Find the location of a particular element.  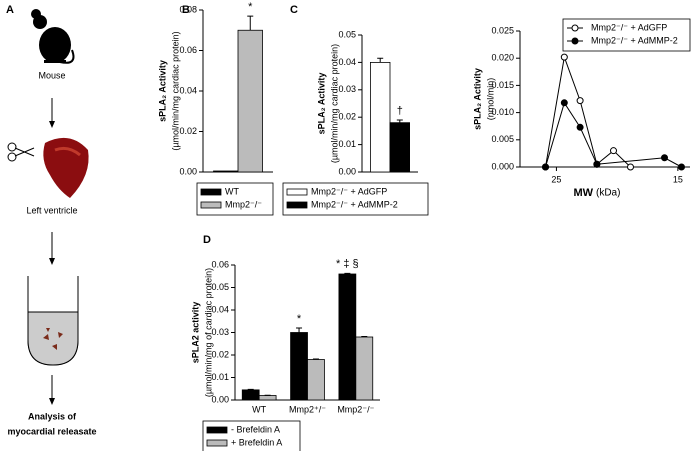

step-label: Mouse is located at coordinates (51, 75).